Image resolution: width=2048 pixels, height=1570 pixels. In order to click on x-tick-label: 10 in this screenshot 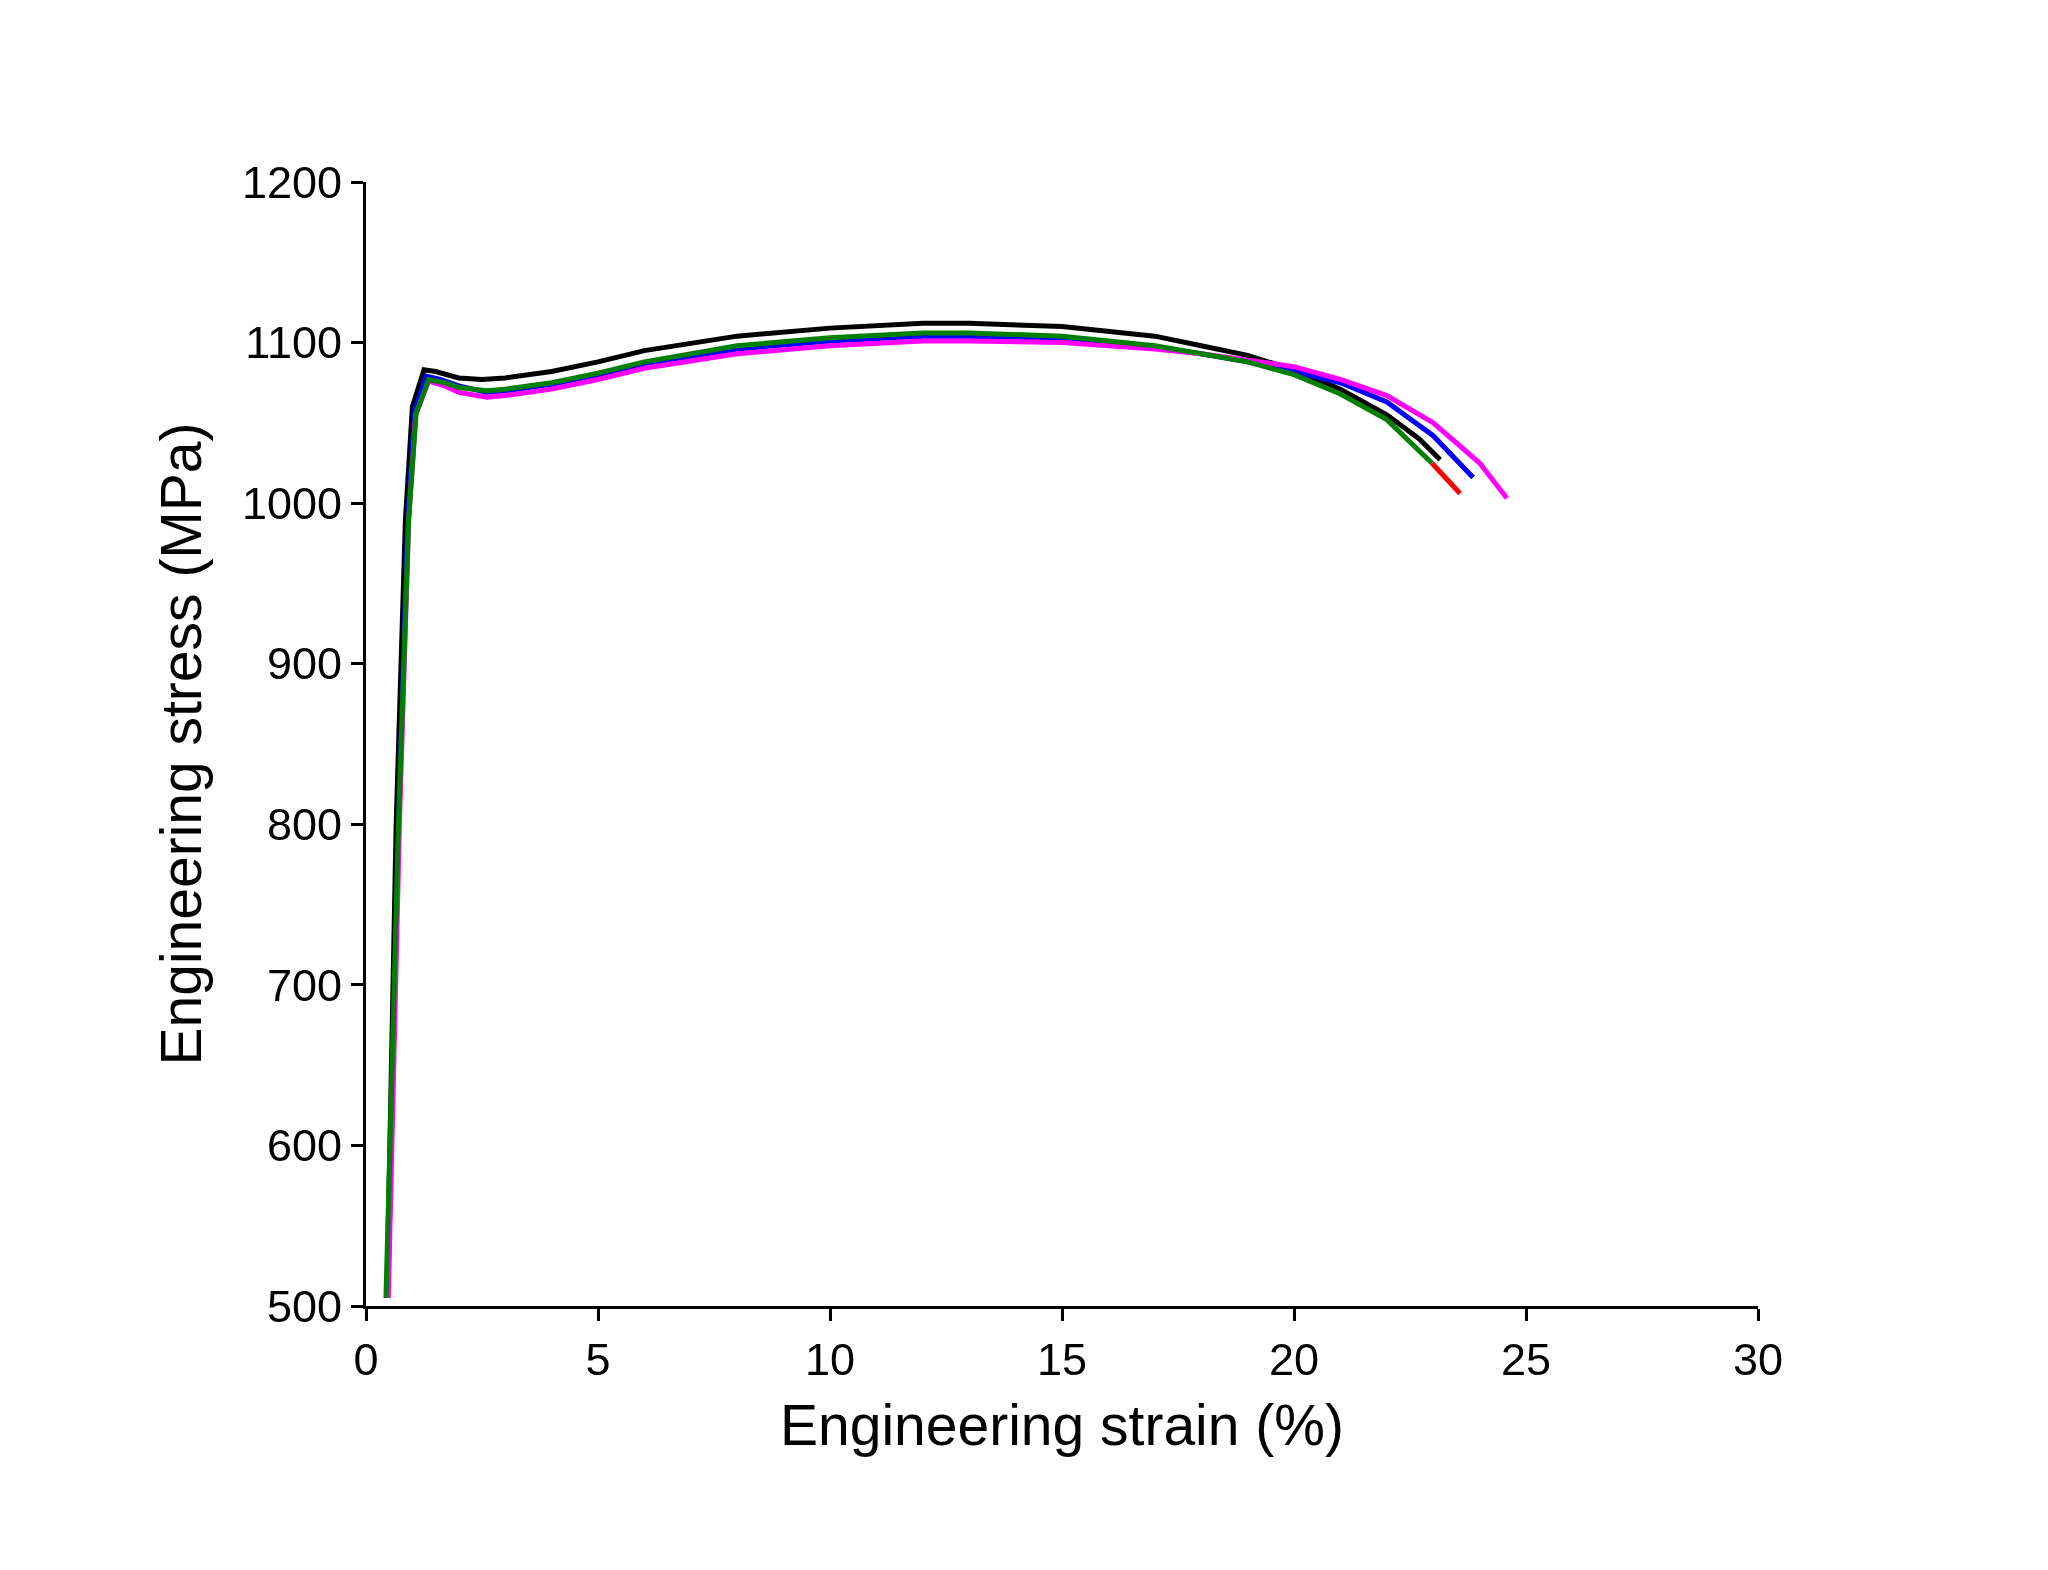, I will do `click(830, 1359)`.